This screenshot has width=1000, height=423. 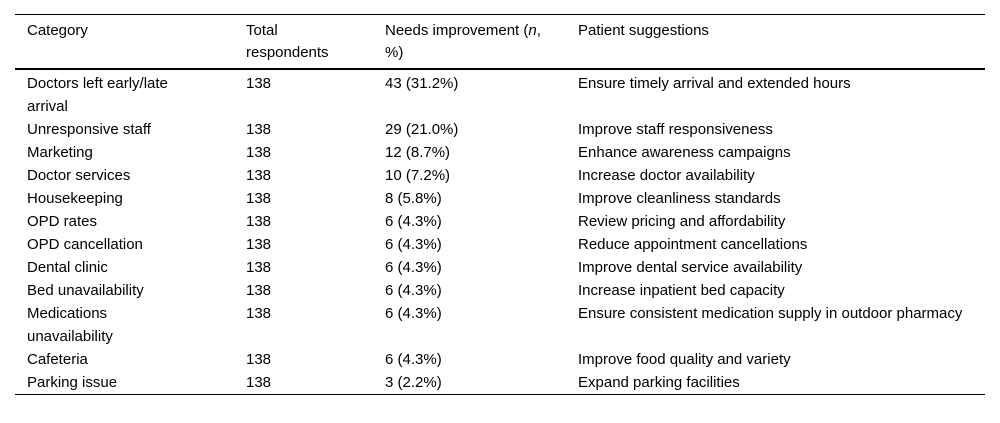 I want to click on cell-category: Marketing, so click(x=60, y=152).